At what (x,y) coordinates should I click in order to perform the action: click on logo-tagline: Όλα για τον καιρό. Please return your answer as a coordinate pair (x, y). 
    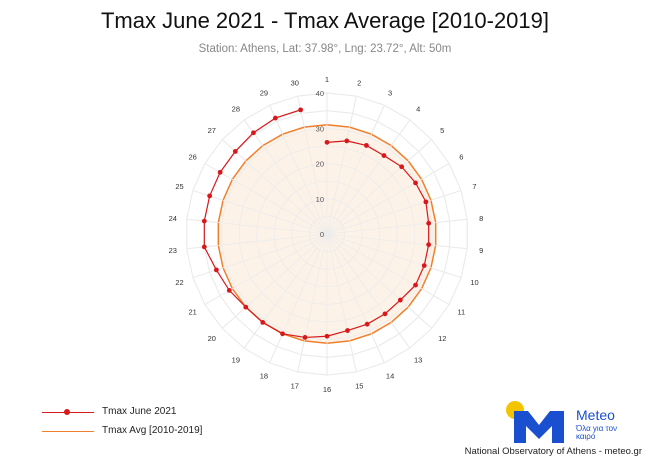
    Looking at the image, I should click on (597, 432).